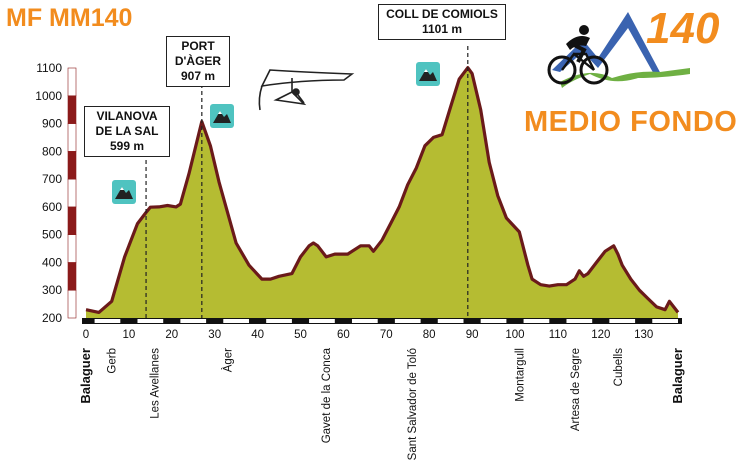 The image size is (738, 473). Describe the element at coordinates (214, 335) in the screenshot. I see `x-tick-label: 30` at that location.